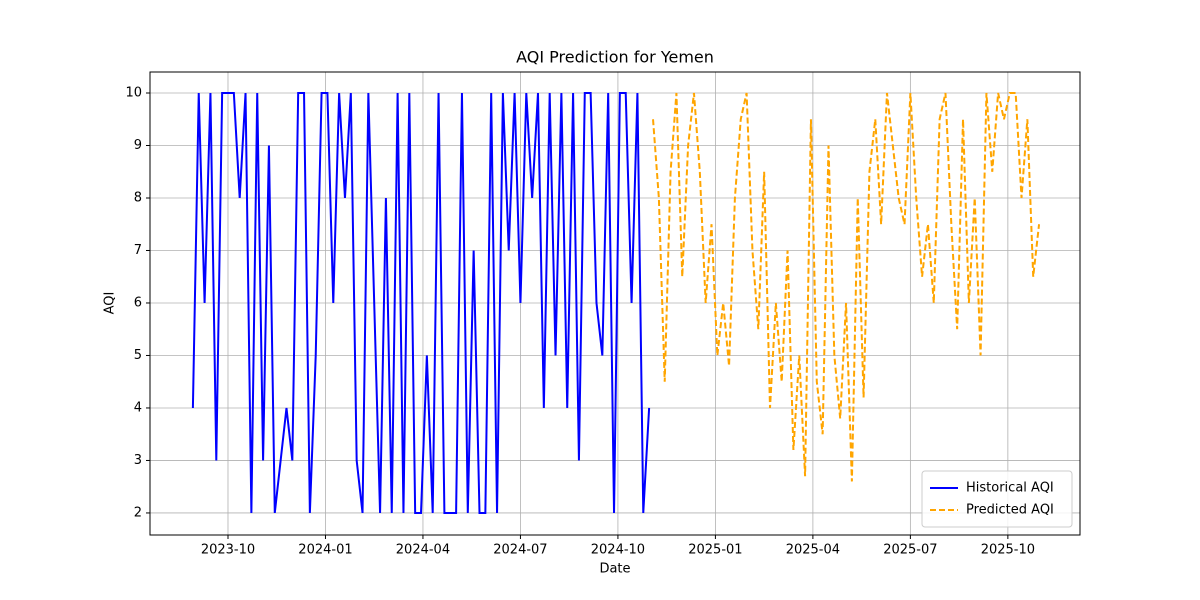  I want to click on y-tick-label: 3, so click(138, 460).